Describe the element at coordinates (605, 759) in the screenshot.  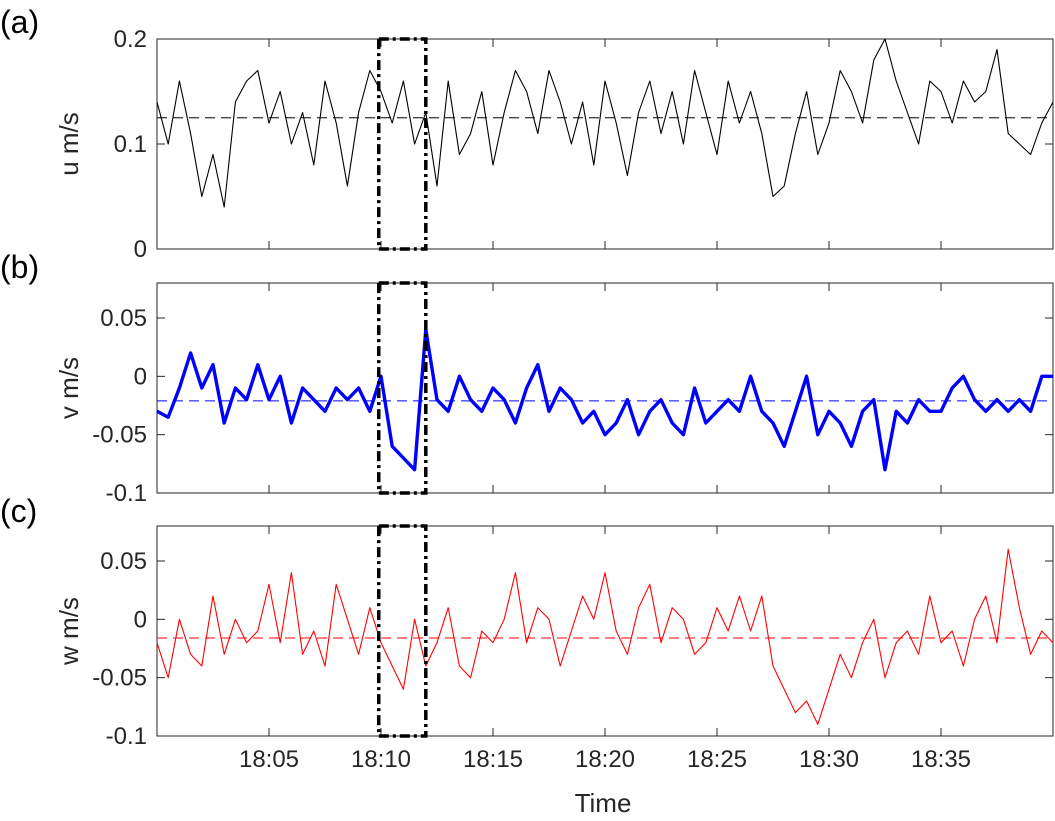
I see `x-tick-label: 18:20` at that location.